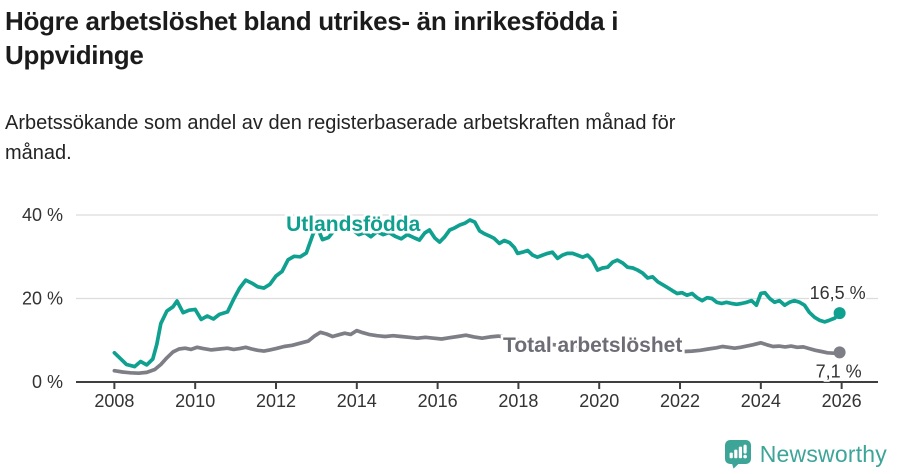  I want to click on bar-chart-speech-bubble-icon, so click(737, 454).